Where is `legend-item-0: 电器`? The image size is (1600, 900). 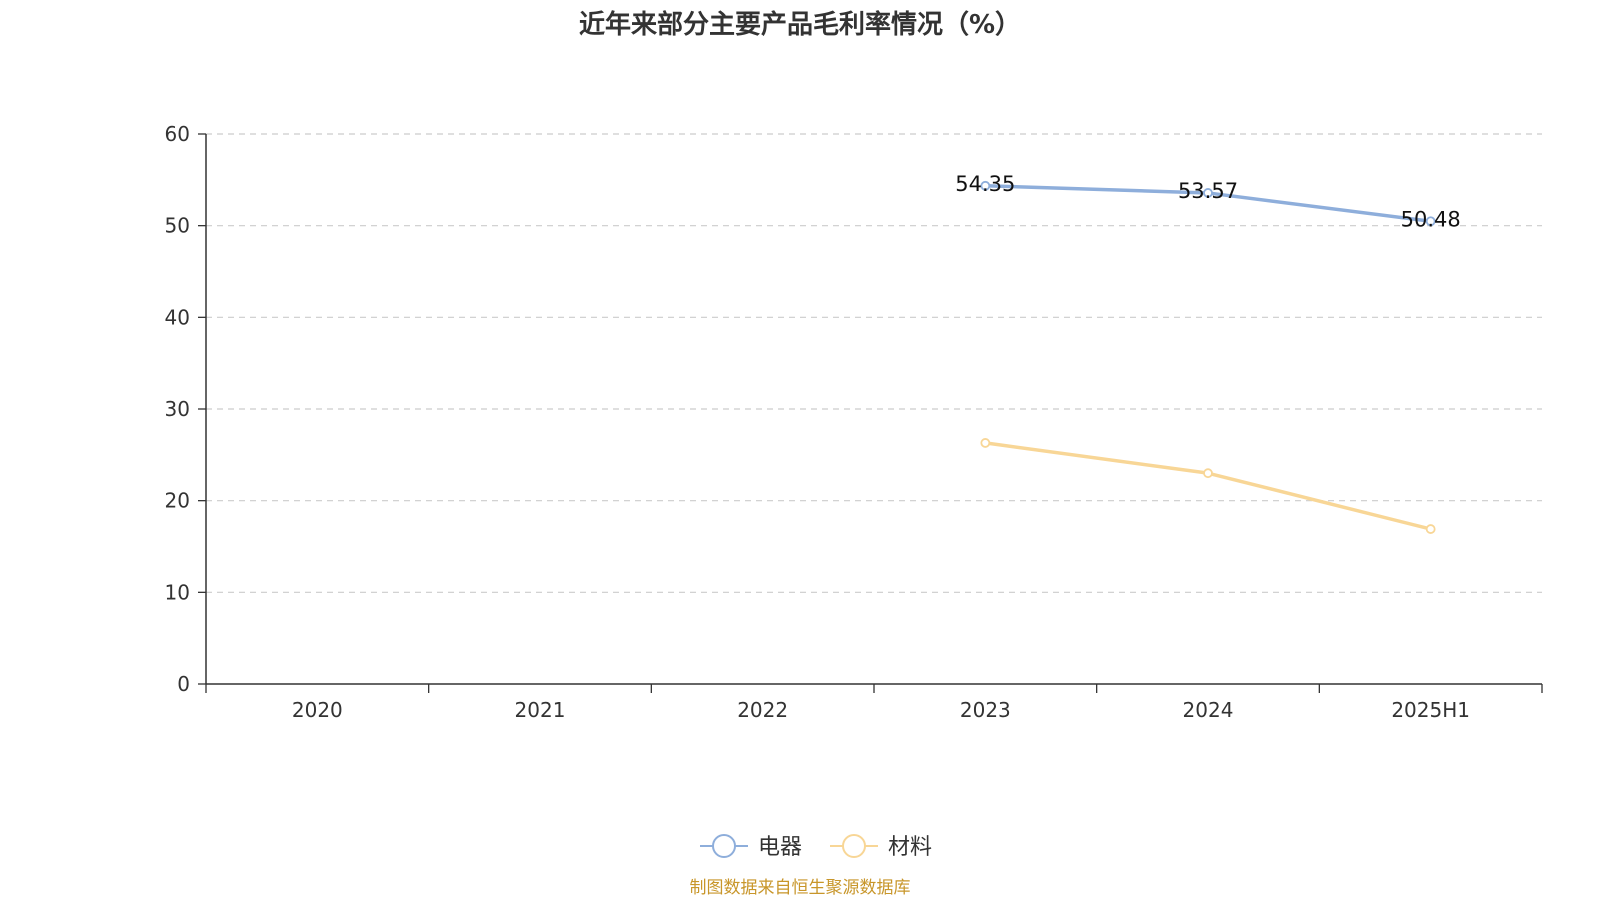
legend-item-0: 电器 is located at coordinates (751, 847).